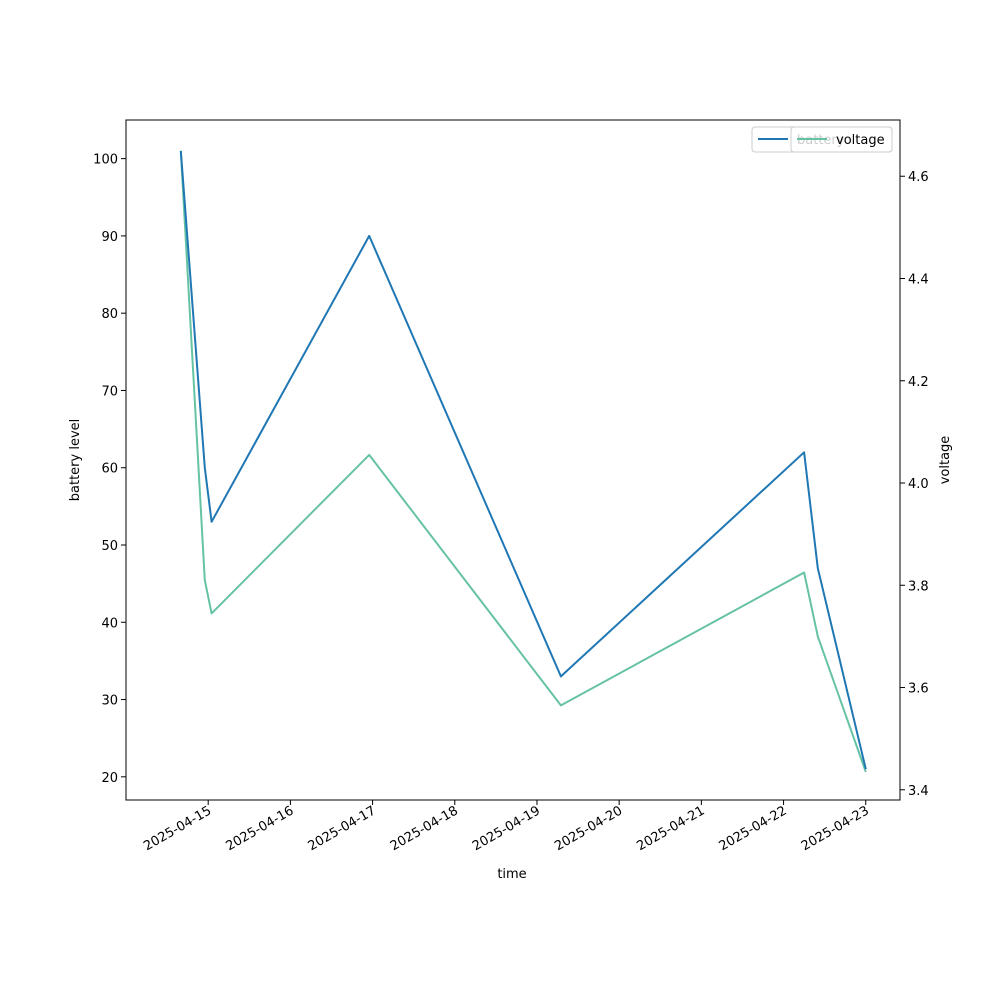  Describe the element at coordinates (177, 828) in the screenshot. I see `x-tick-label: 2025-04-15` at that location.